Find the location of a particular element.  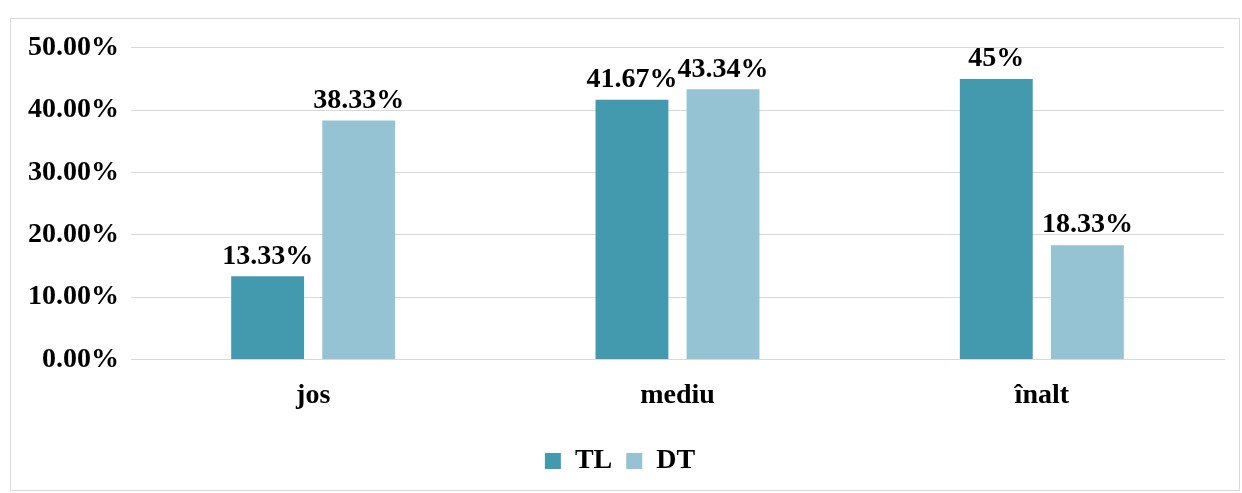

y-tick-label: 40.00% is located at coordinates (73, 108).